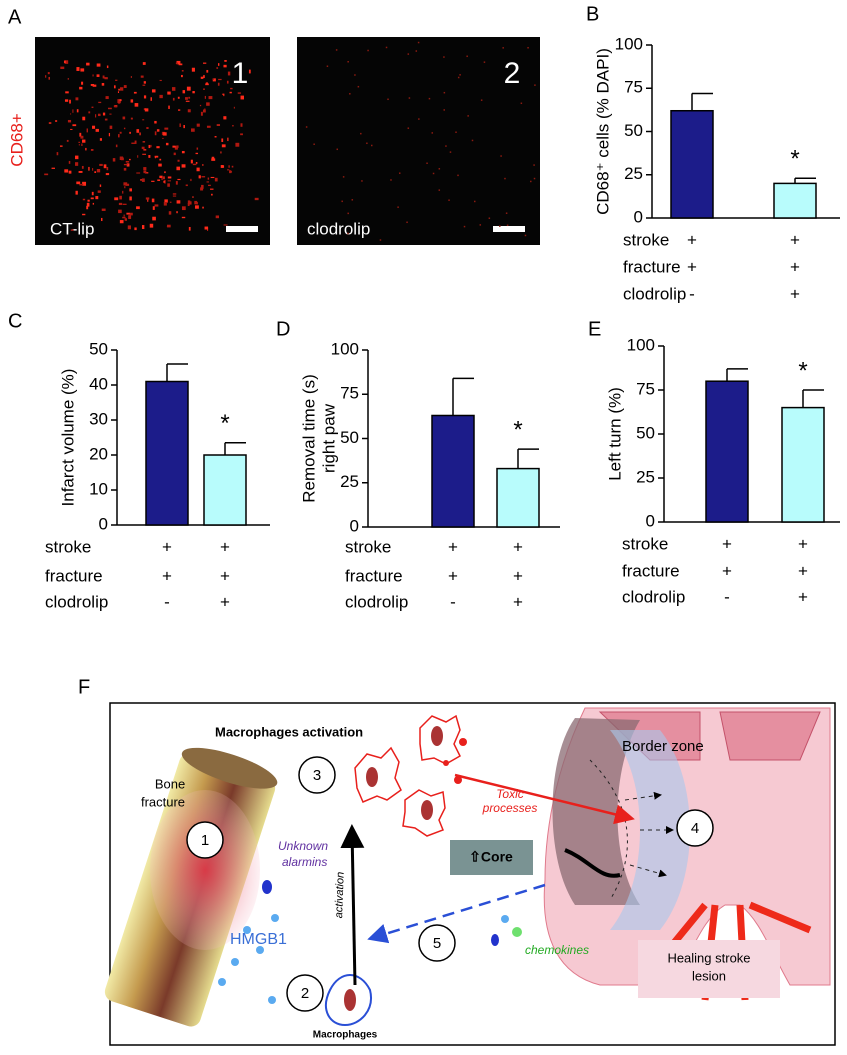 The height and width of the screenshot is (1055, 847). What do you see at coordinates (650, 520) in the screenshot?
I see `y-tick-label: 0` at bounding box center [650, 520].